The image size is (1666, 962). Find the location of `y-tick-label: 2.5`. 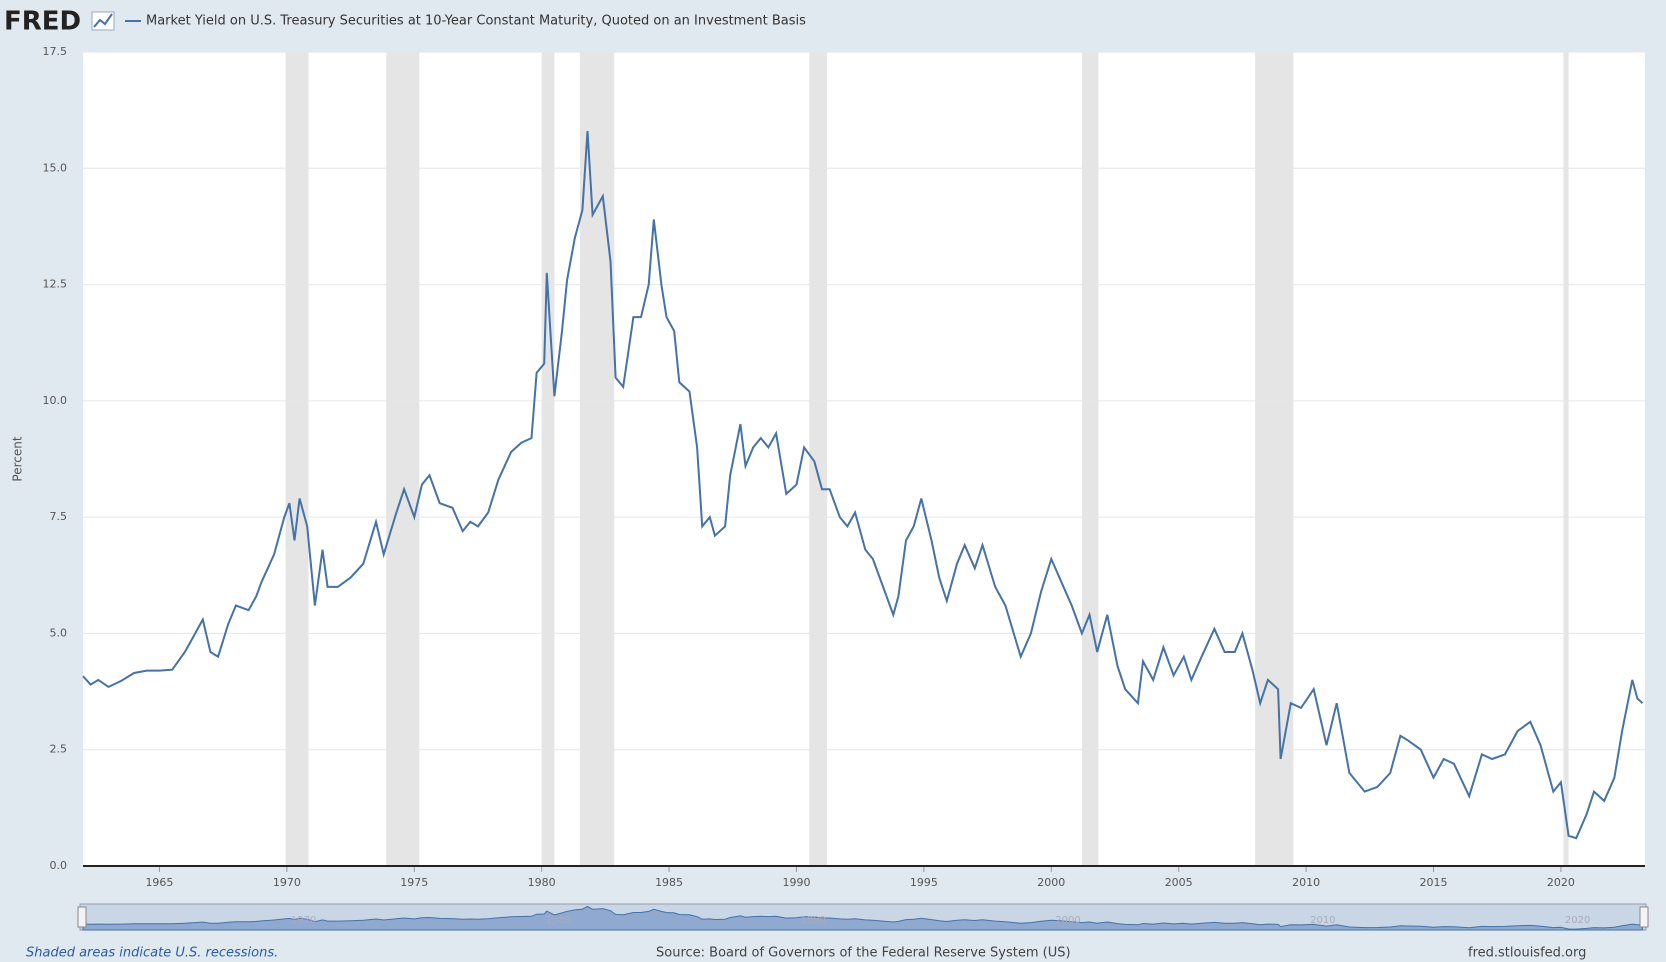

y-tick-label: 2.5 is located at coordinates (59, 749).